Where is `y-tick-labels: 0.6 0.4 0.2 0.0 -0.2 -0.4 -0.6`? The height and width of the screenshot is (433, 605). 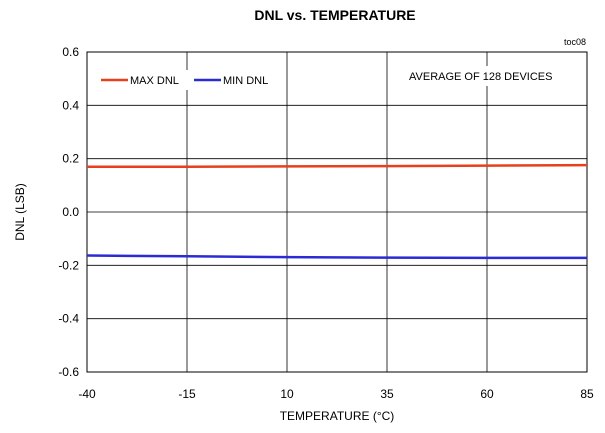
y-tick-labels: 0.6 0.4 0.2 0.0 -0.2 -0.4 -0.6 is located at coordinates (68, 212).